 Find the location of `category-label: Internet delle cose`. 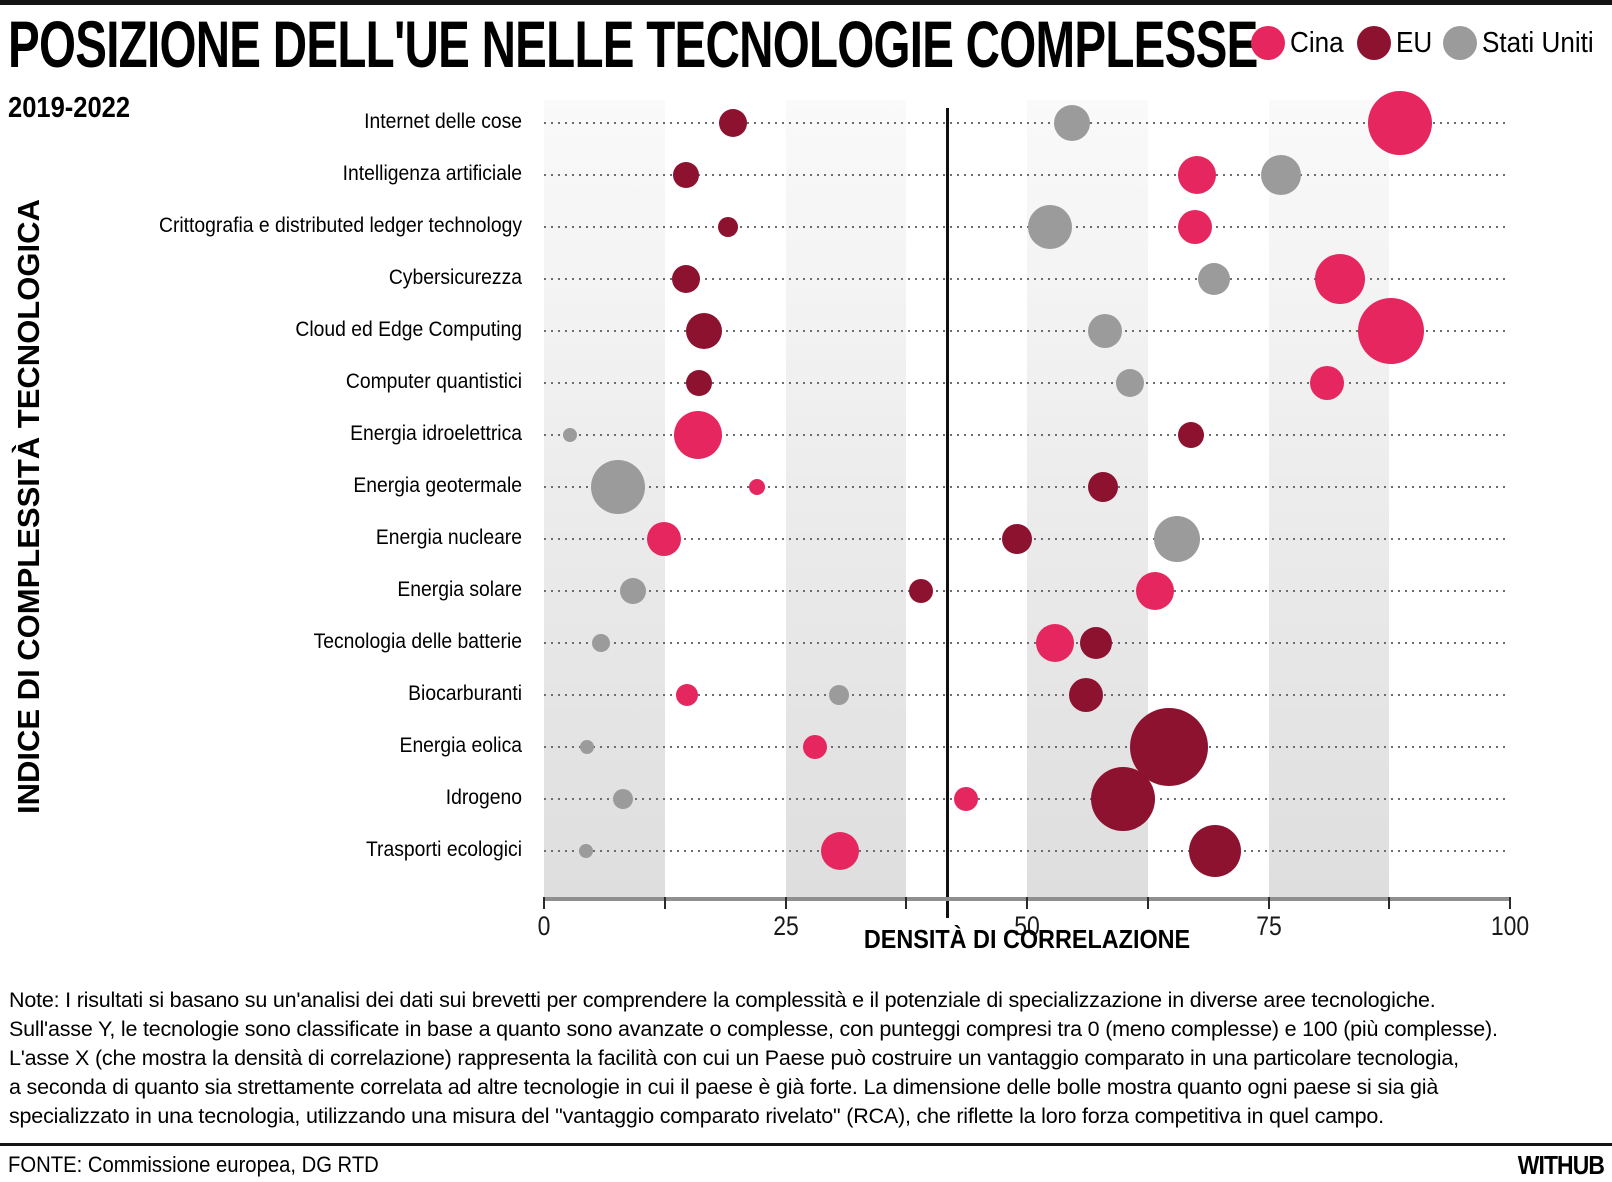

category-label: Internet delle cose is located at coordinates (443, 121).